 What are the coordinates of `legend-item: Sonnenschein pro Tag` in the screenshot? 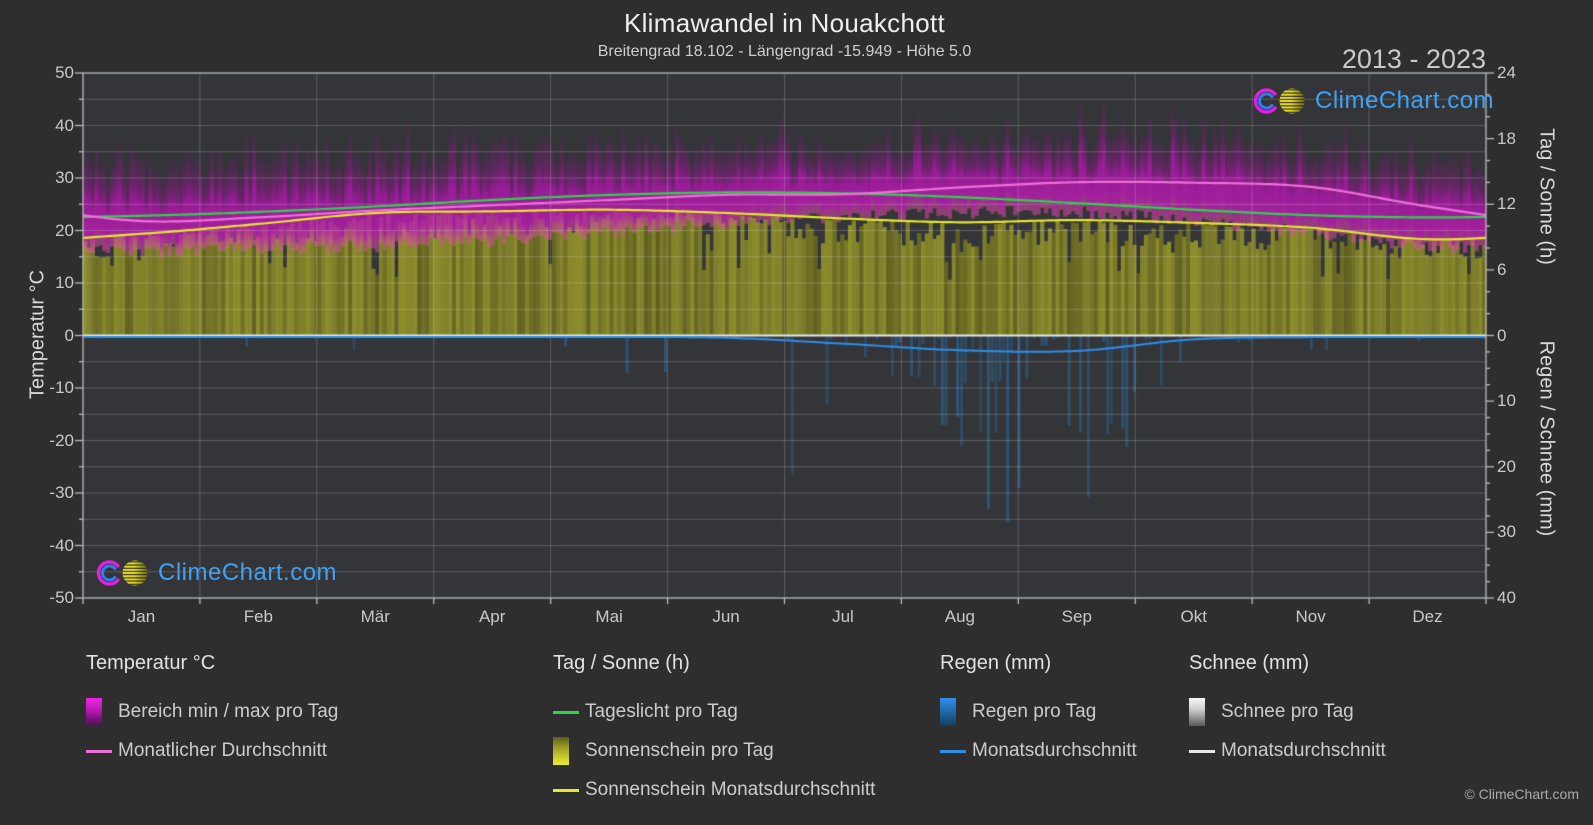 It's located at (714, 751).